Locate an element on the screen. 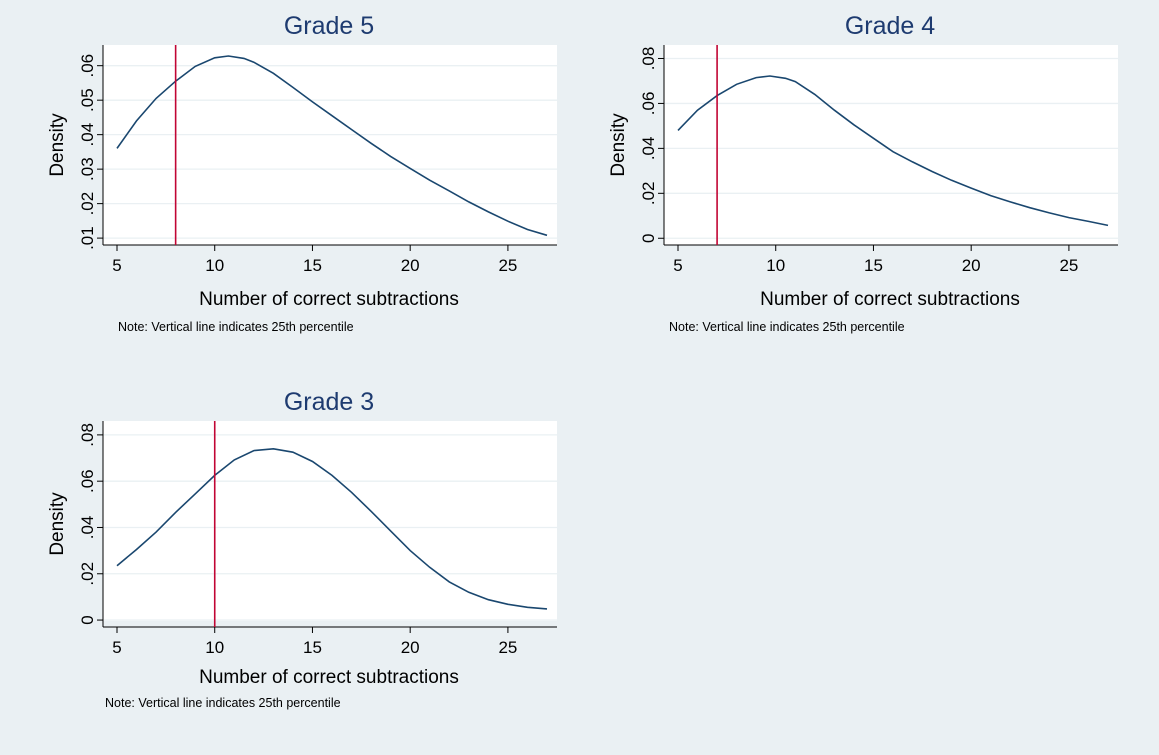 The height and width of the screenshot is (755, 1159). panel-title: Grade 4 is located at coordinates (890, 26).